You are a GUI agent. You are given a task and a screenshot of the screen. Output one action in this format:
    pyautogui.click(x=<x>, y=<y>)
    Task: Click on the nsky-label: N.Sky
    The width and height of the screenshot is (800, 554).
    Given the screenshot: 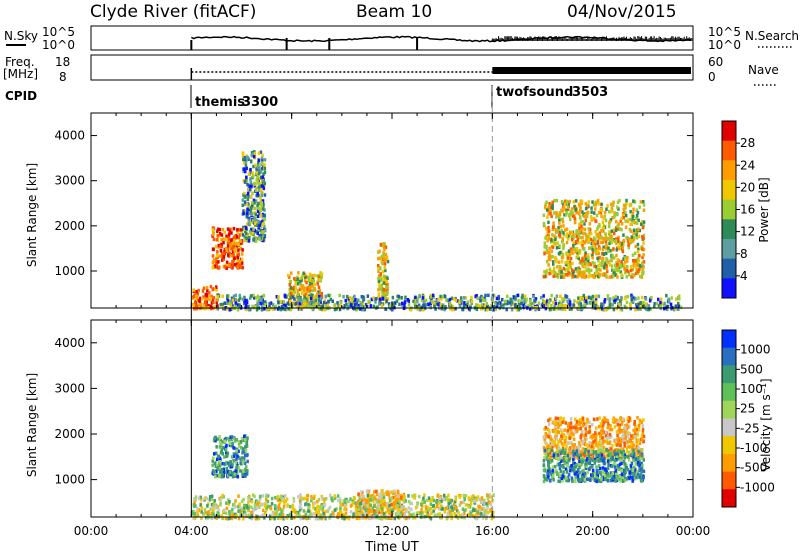 What is the action you would take?
    pyautogui.click(x=21, y=36)
    